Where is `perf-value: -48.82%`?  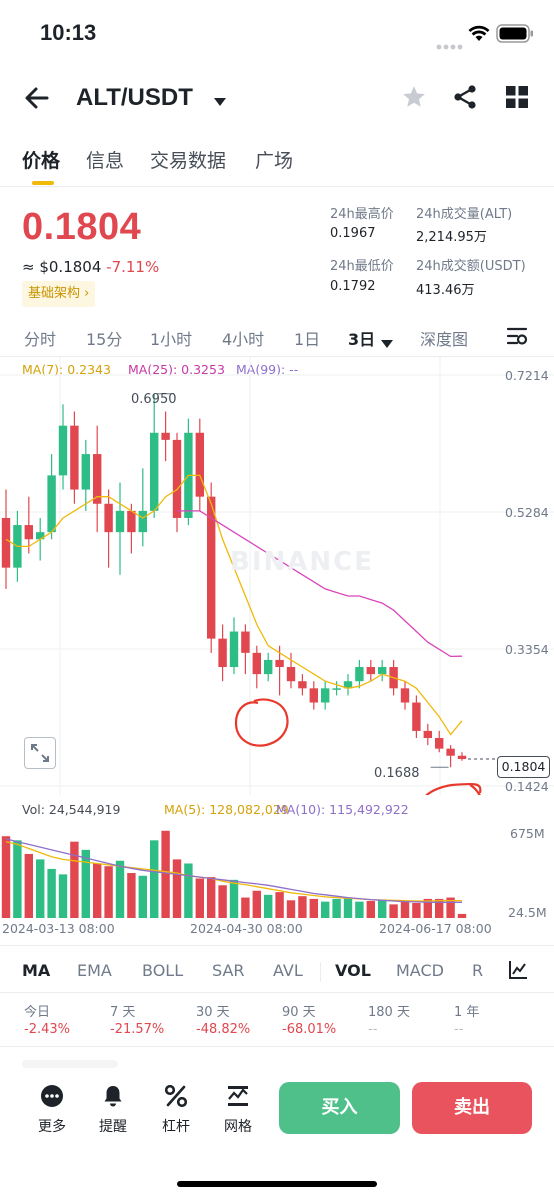 perf-value: -48.82% is located at coordinates (223, 1029).